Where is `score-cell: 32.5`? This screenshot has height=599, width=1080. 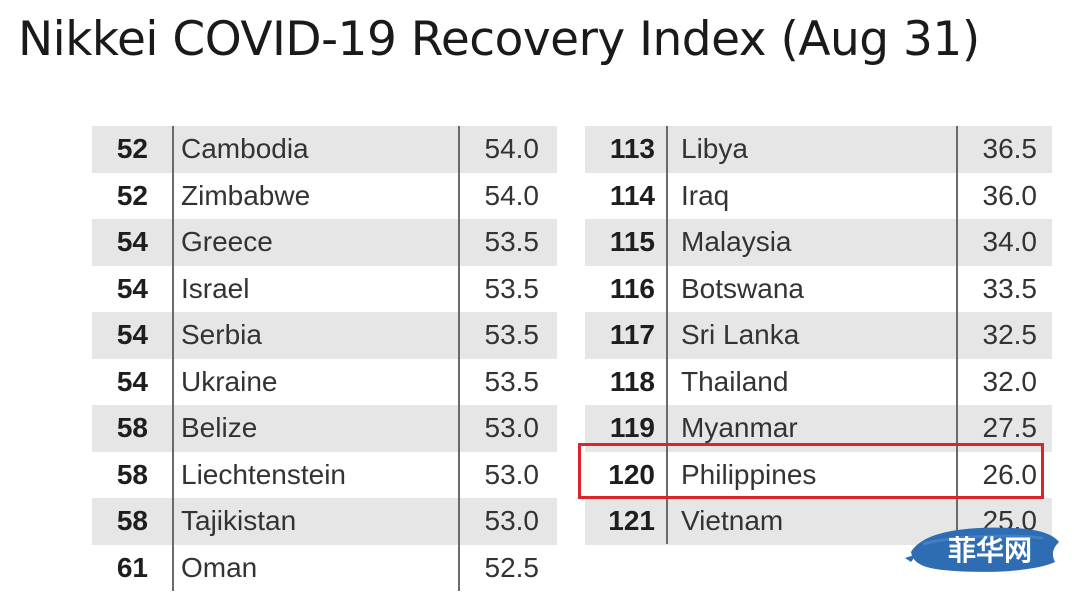 score-cell: 32.5 is located at coordinates (1010, 335).